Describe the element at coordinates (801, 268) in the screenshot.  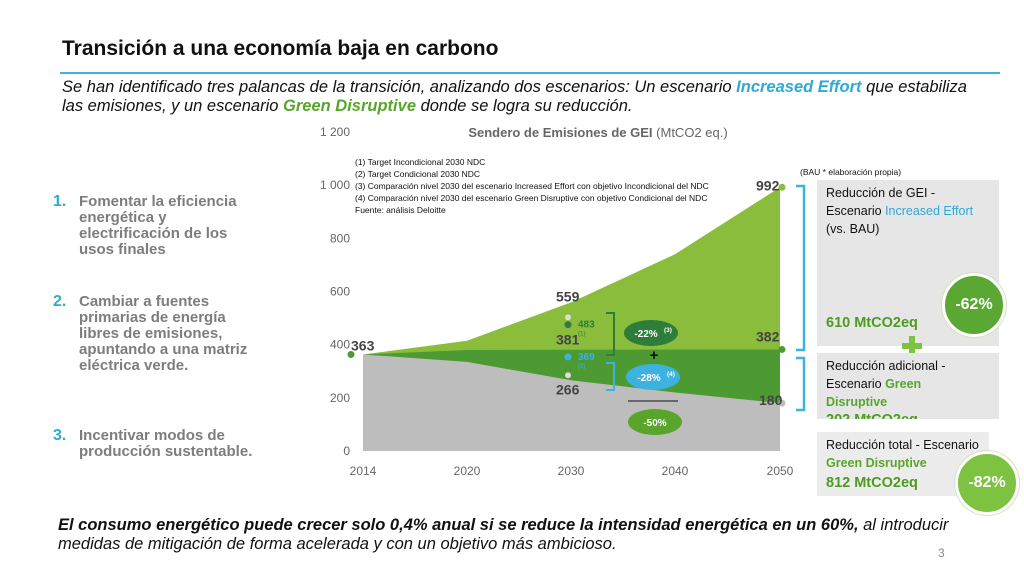
I see `bracket-ie-reduction` at that location.